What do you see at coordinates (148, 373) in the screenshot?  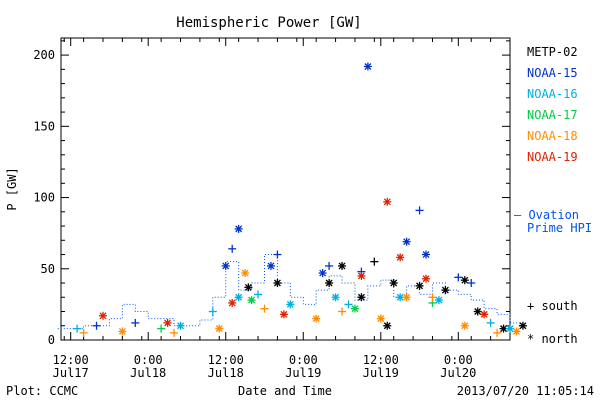 I see `x-tick-date: Jul18` at bounding box center [148, 373].